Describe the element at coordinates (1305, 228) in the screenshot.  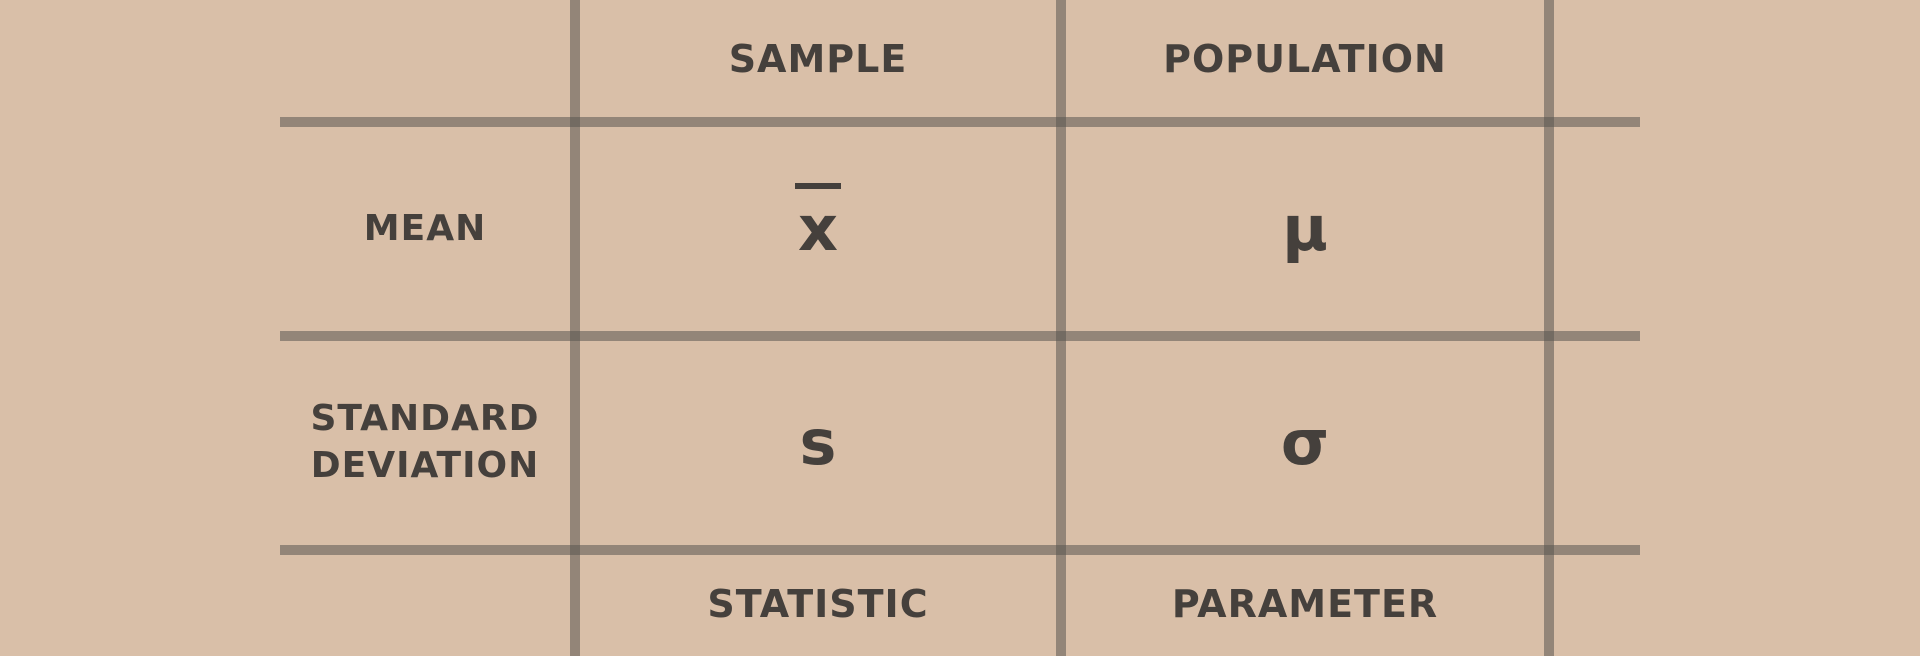
I see `population-mean-symbol: μ` at that location.